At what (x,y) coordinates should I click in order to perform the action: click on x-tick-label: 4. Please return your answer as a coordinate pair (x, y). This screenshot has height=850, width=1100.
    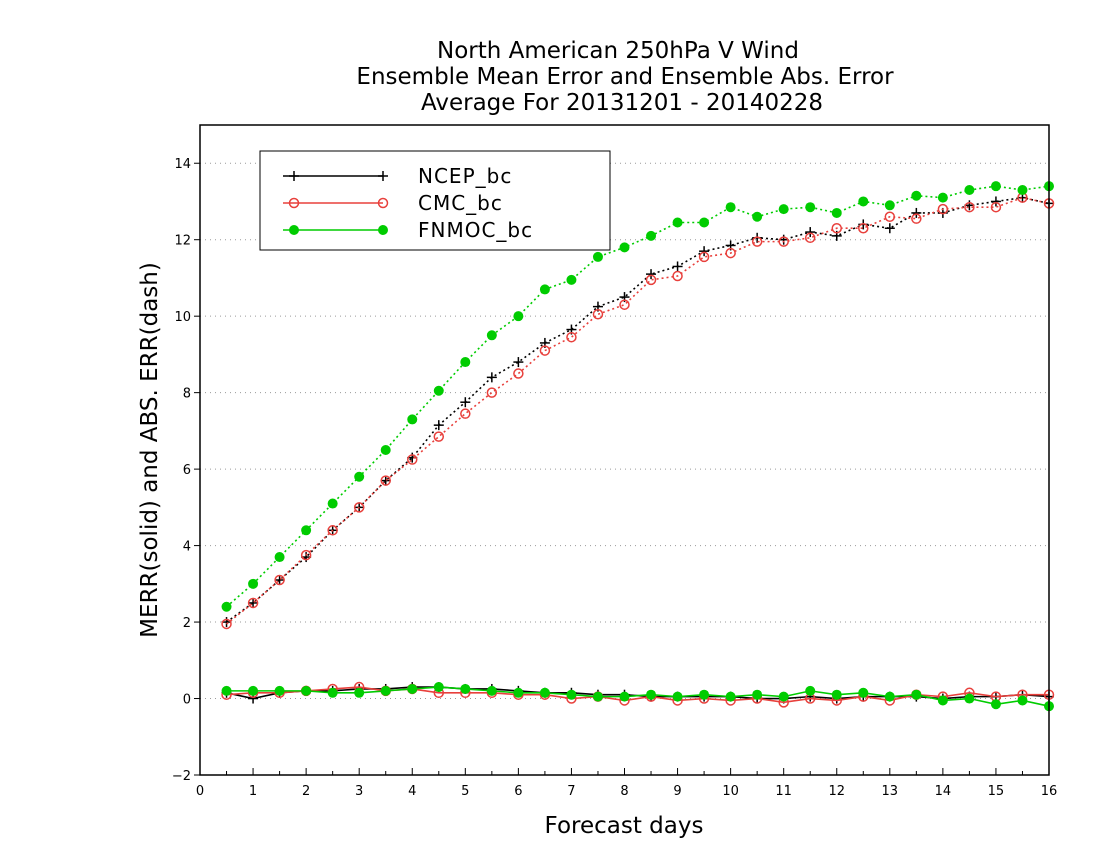
    Looking at the image, I should click on (412, 791).